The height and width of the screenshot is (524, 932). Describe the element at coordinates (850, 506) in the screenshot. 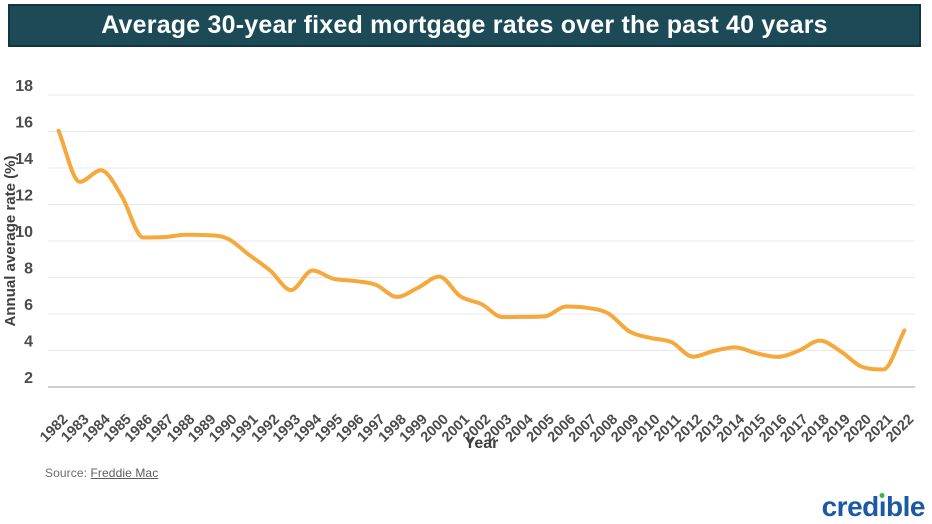

I see `logo-text-start: cred` at that location.